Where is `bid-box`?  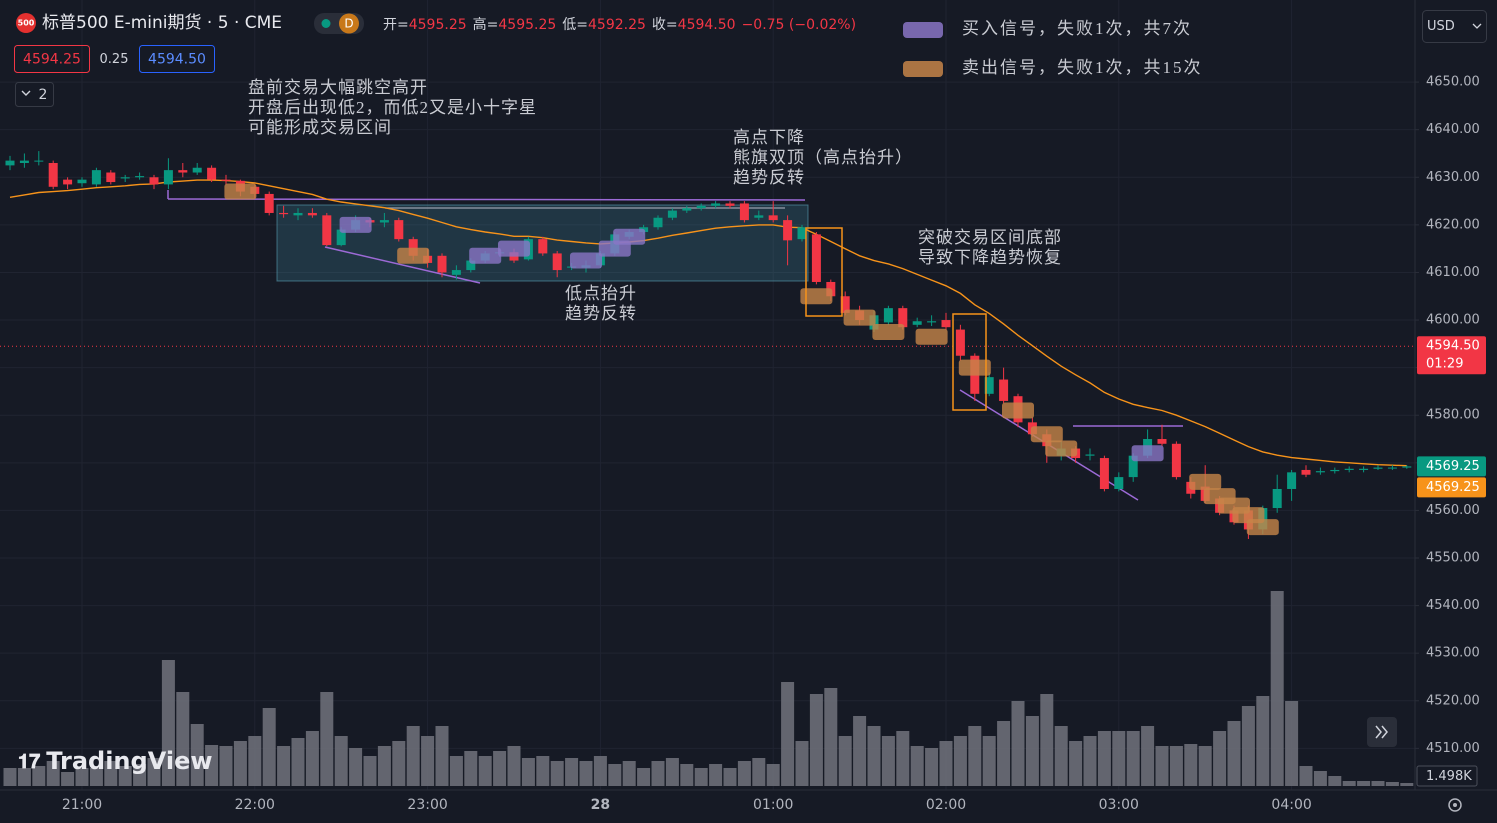
bid-box is located at coordinates (52, 59).